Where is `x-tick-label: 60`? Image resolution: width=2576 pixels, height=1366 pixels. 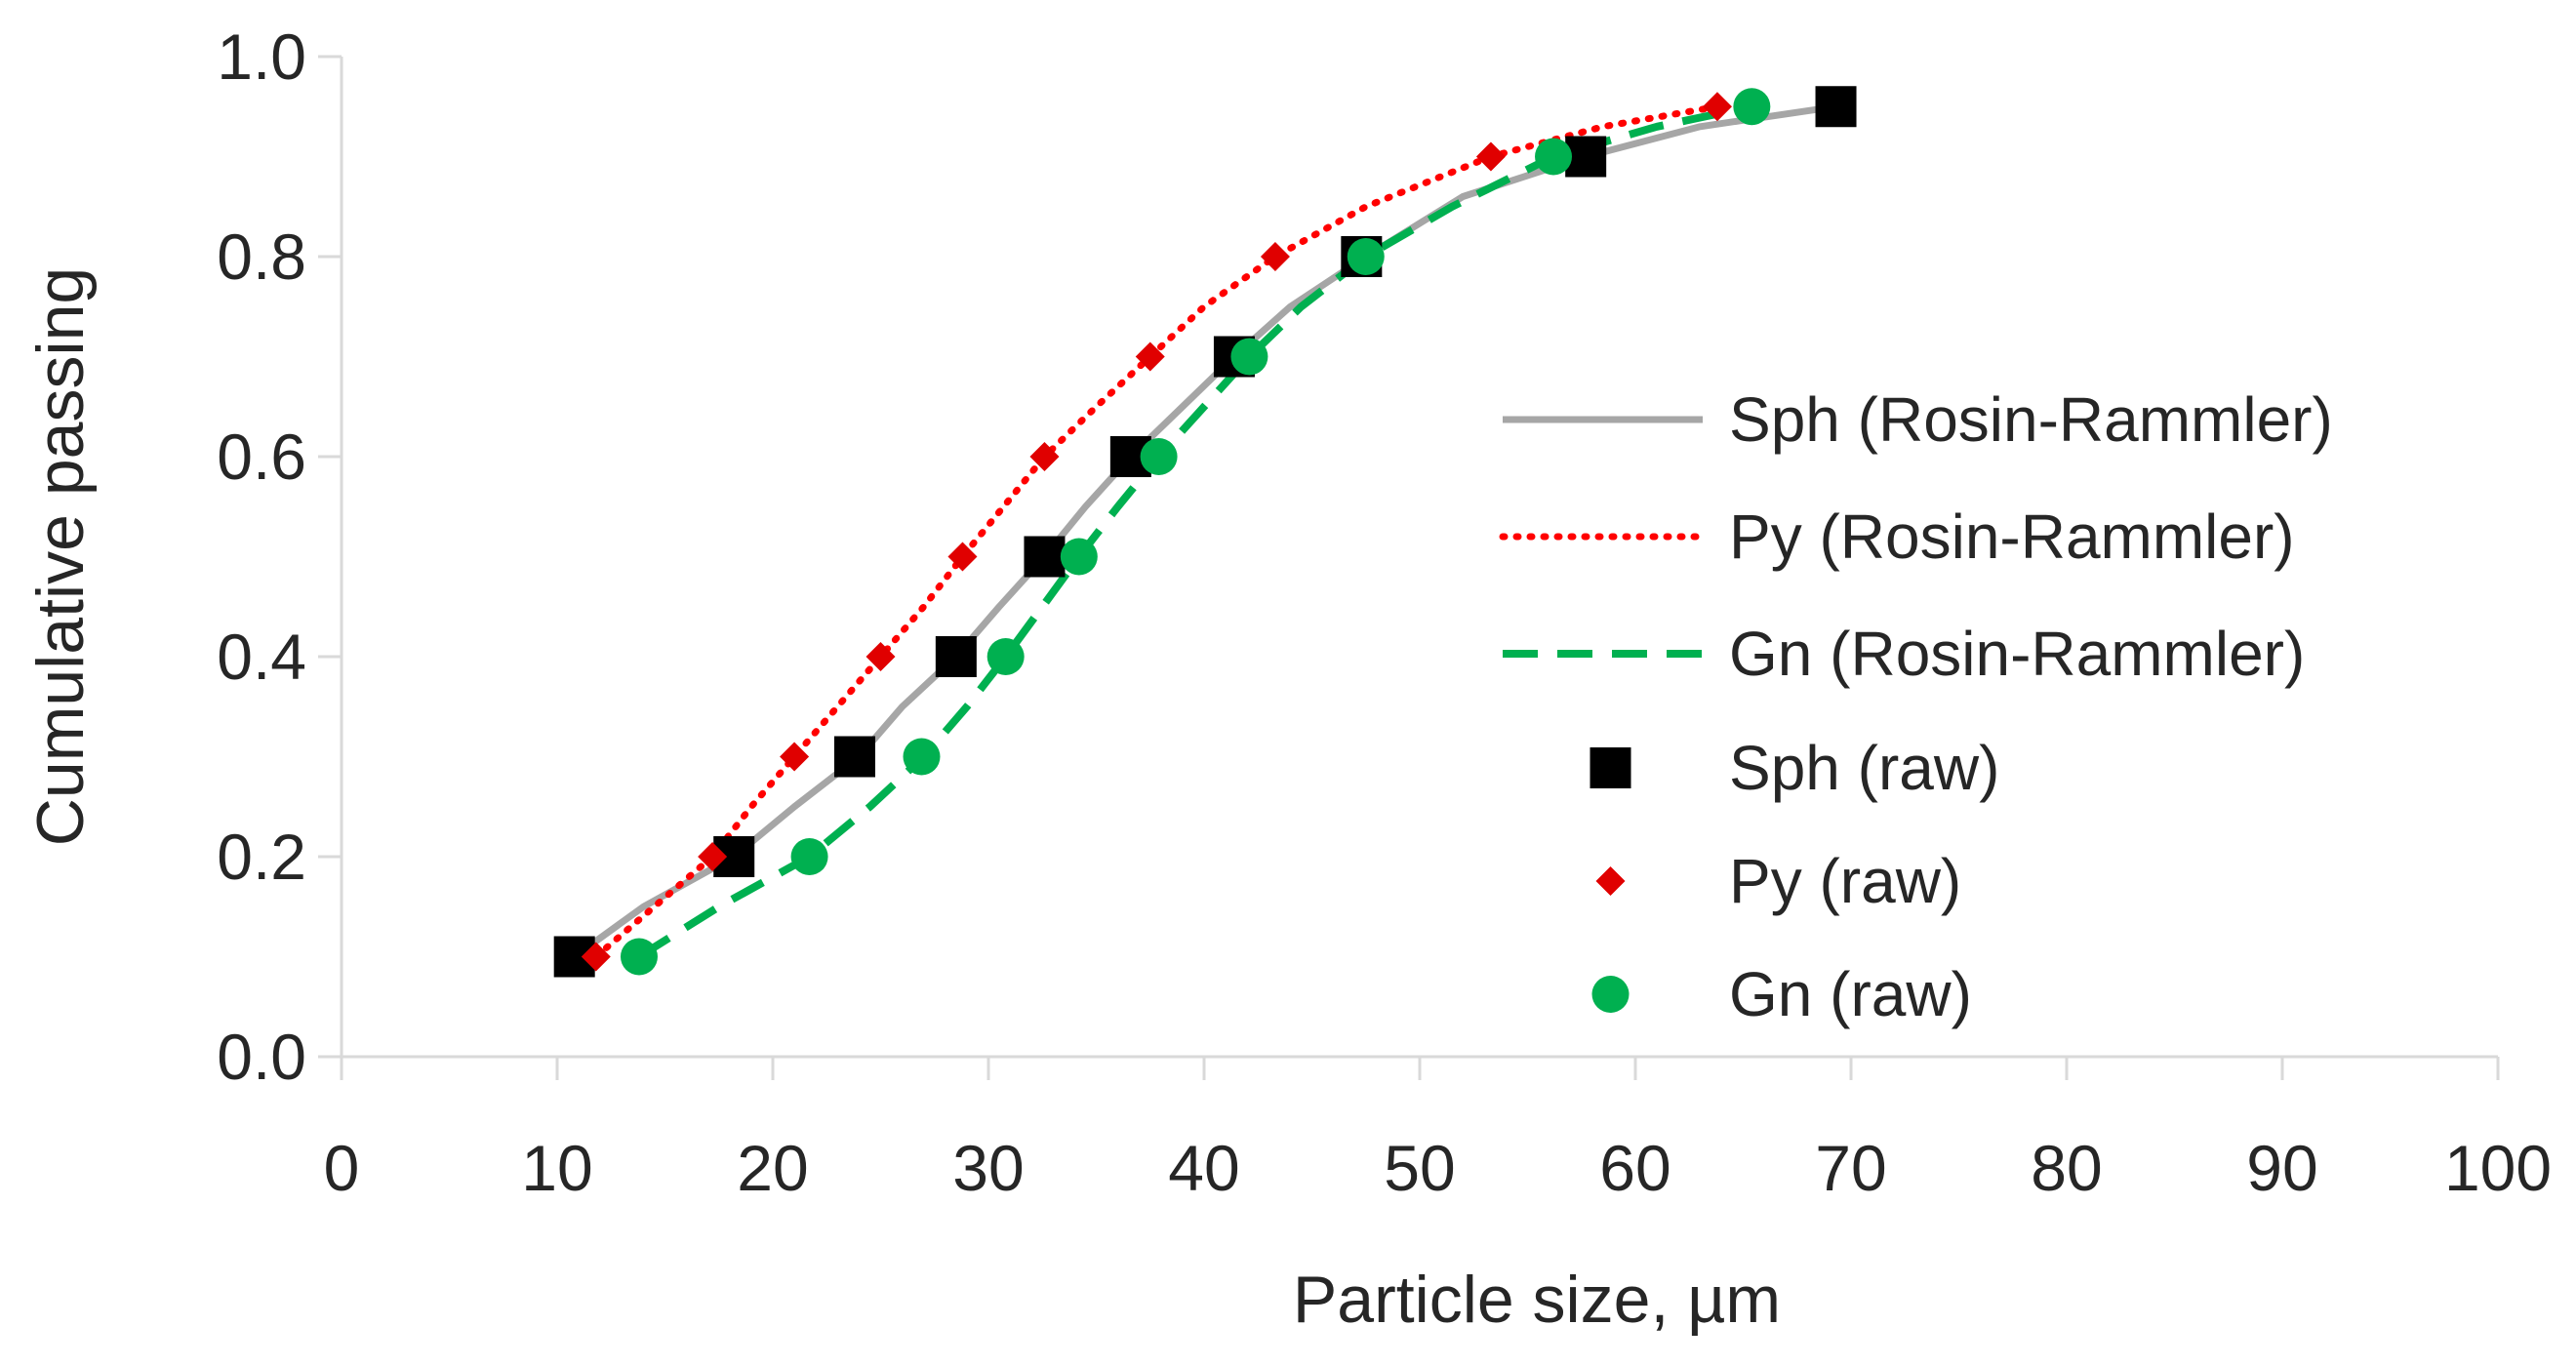 x-tick-label: 60 is located at coordinates (1634, 1168).